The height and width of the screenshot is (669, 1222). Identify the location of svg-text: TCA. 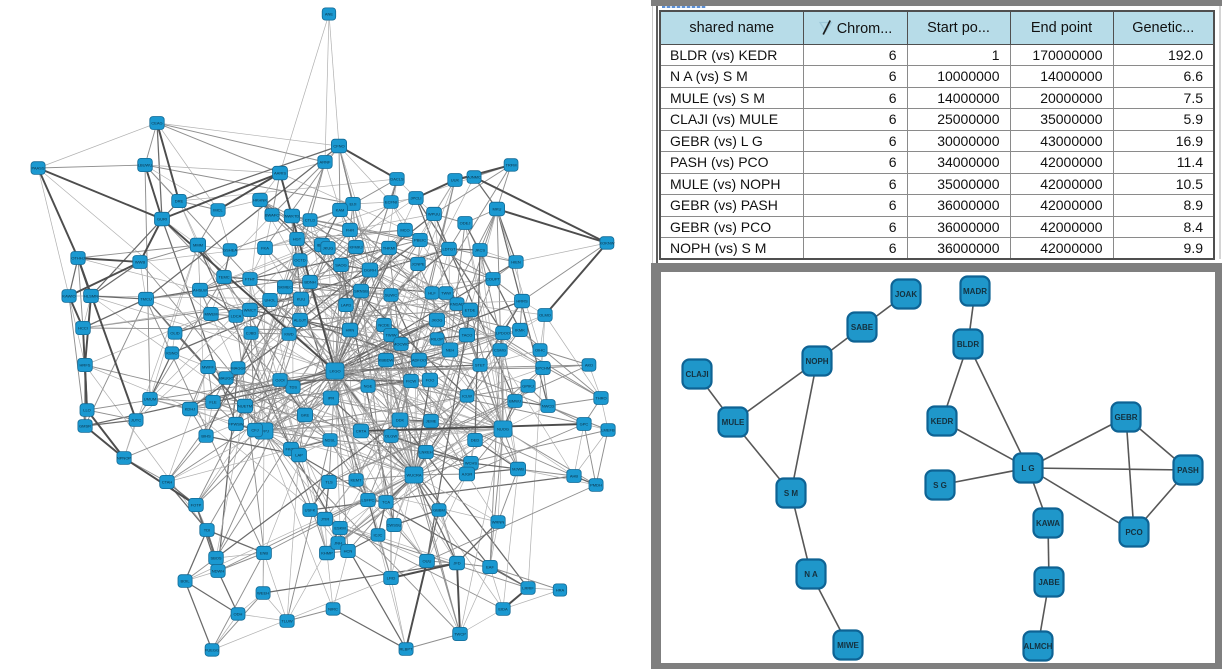
(386, 502).